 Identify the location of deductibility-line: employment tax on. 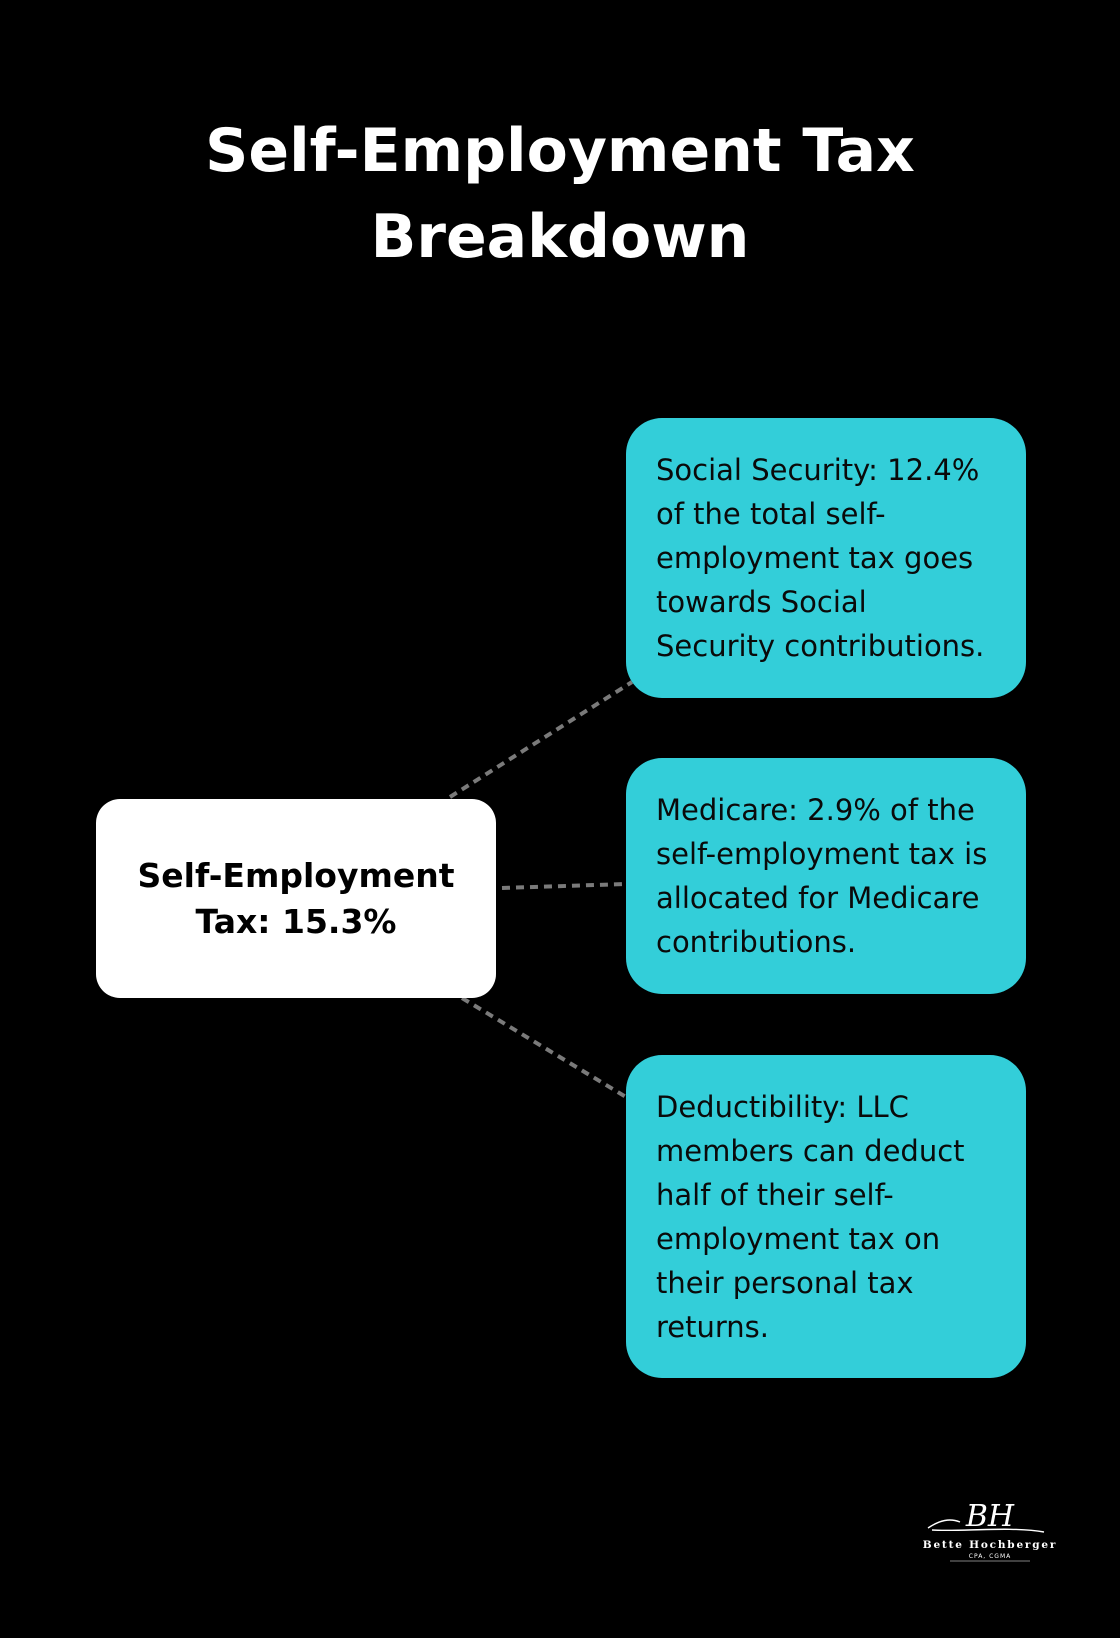
(798, 1238).